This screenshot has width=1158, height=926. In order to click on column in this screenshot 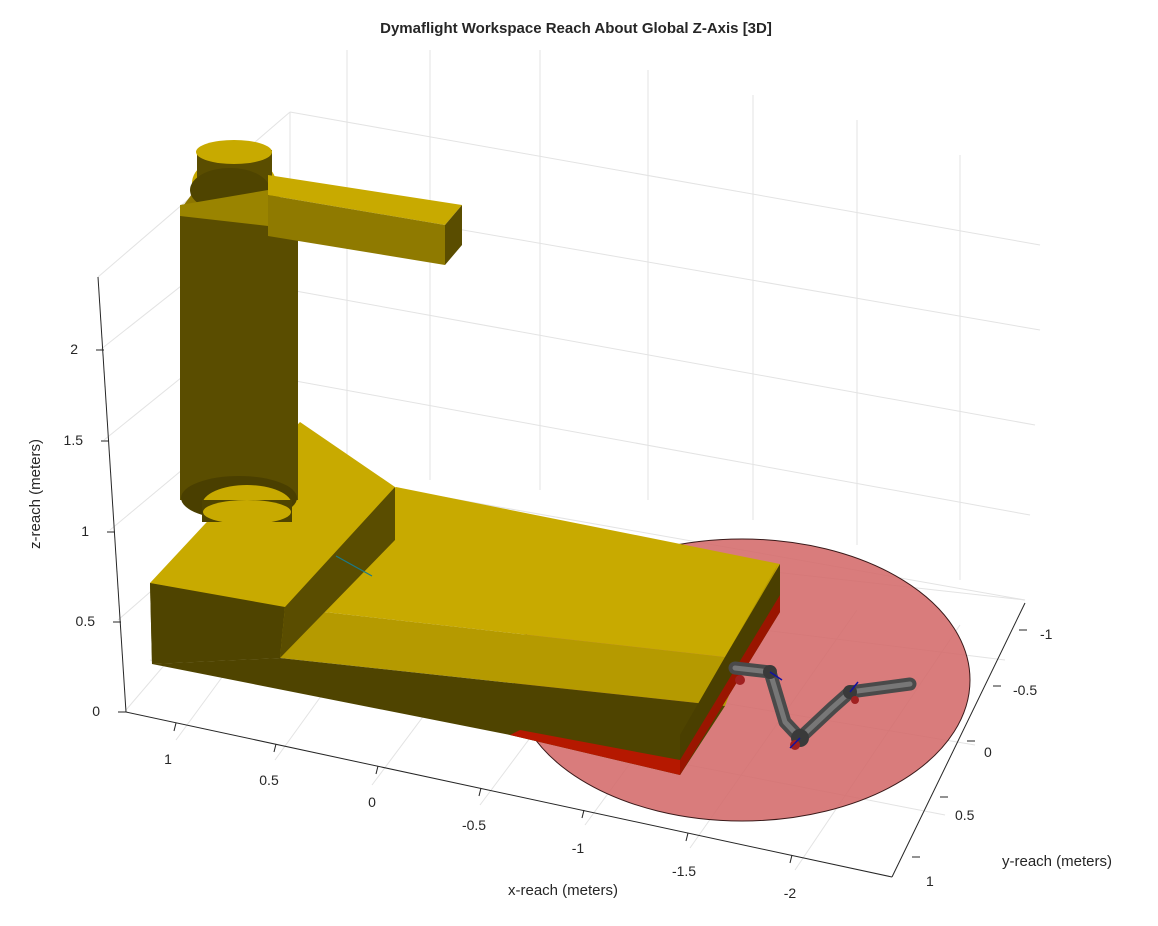, I will do `click(239, 357)`.